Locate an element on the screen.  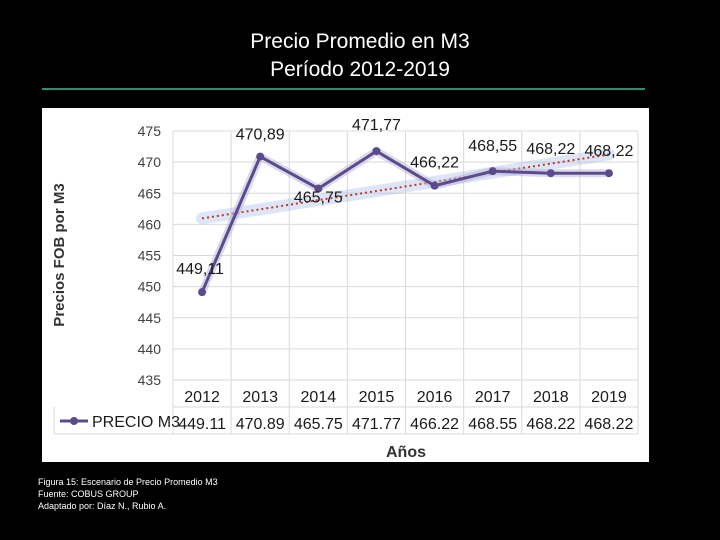
table-value-cell: 449.11 is located at coordinates (202, 424).